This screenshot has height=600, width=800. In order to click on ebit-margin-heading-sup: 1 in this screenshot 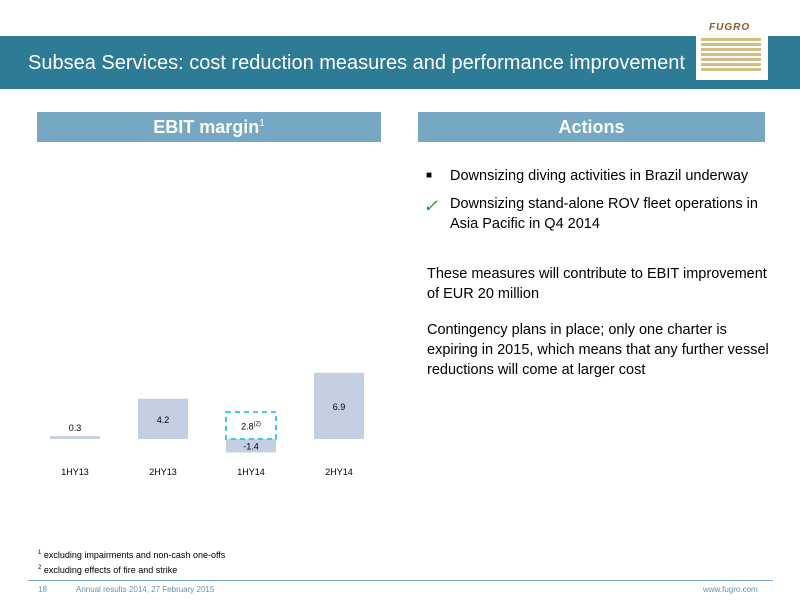, I will do `click(262, 123)`.